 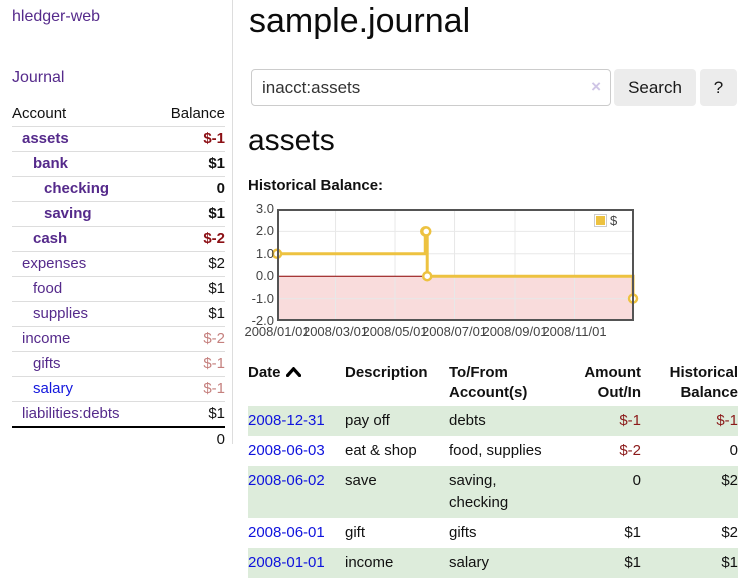 I want to click on account-link: checking, so click(x=77, y=188).